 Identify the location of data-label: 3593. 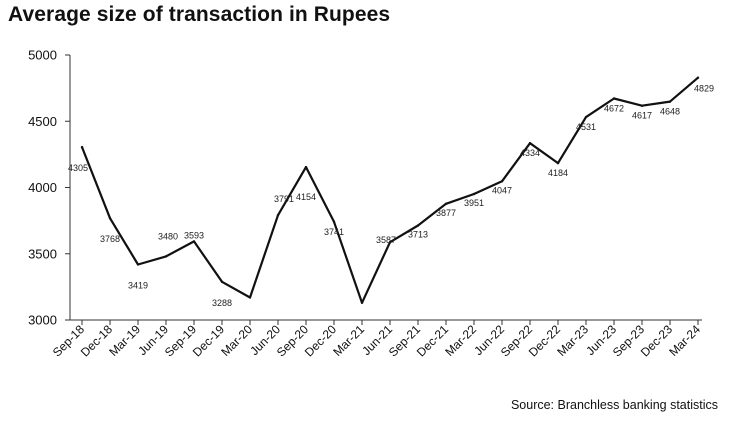
(194, 235).